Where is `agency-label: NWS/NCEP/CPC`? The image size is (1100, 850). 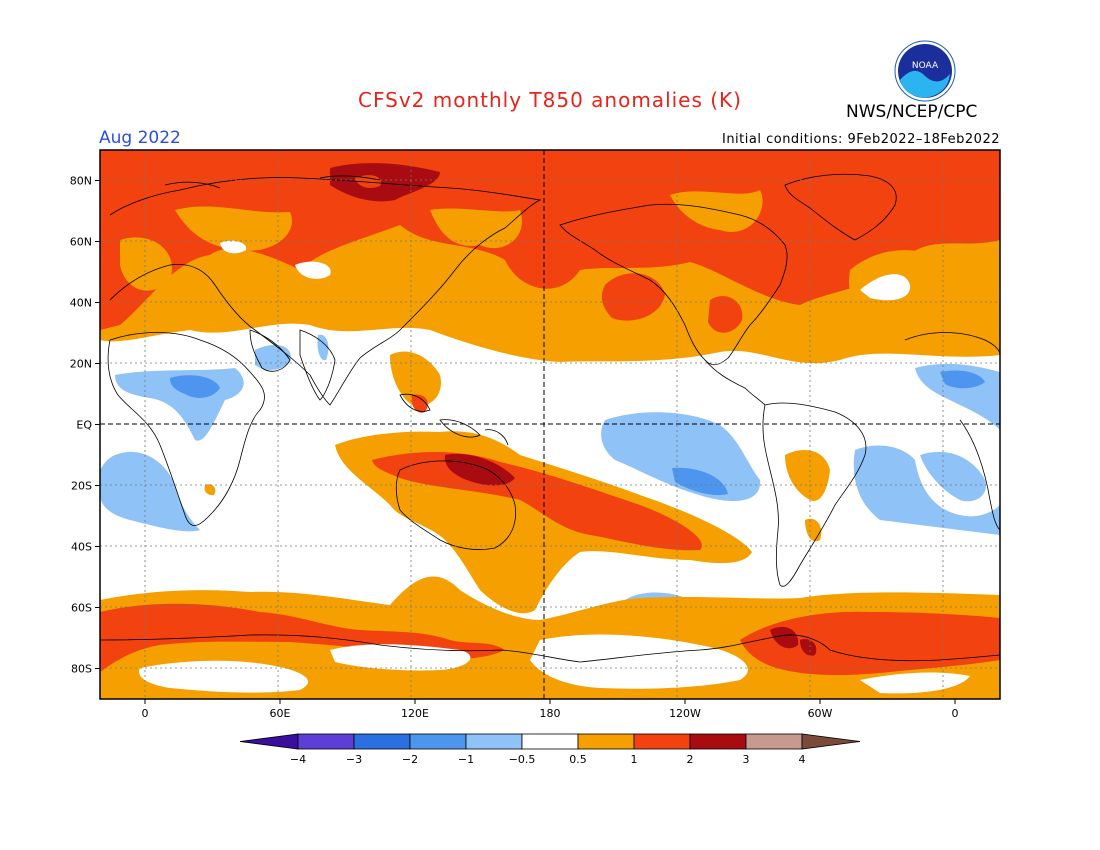
agency-label: NWS/NCEP/CPC is located at coordinates (912, 112).